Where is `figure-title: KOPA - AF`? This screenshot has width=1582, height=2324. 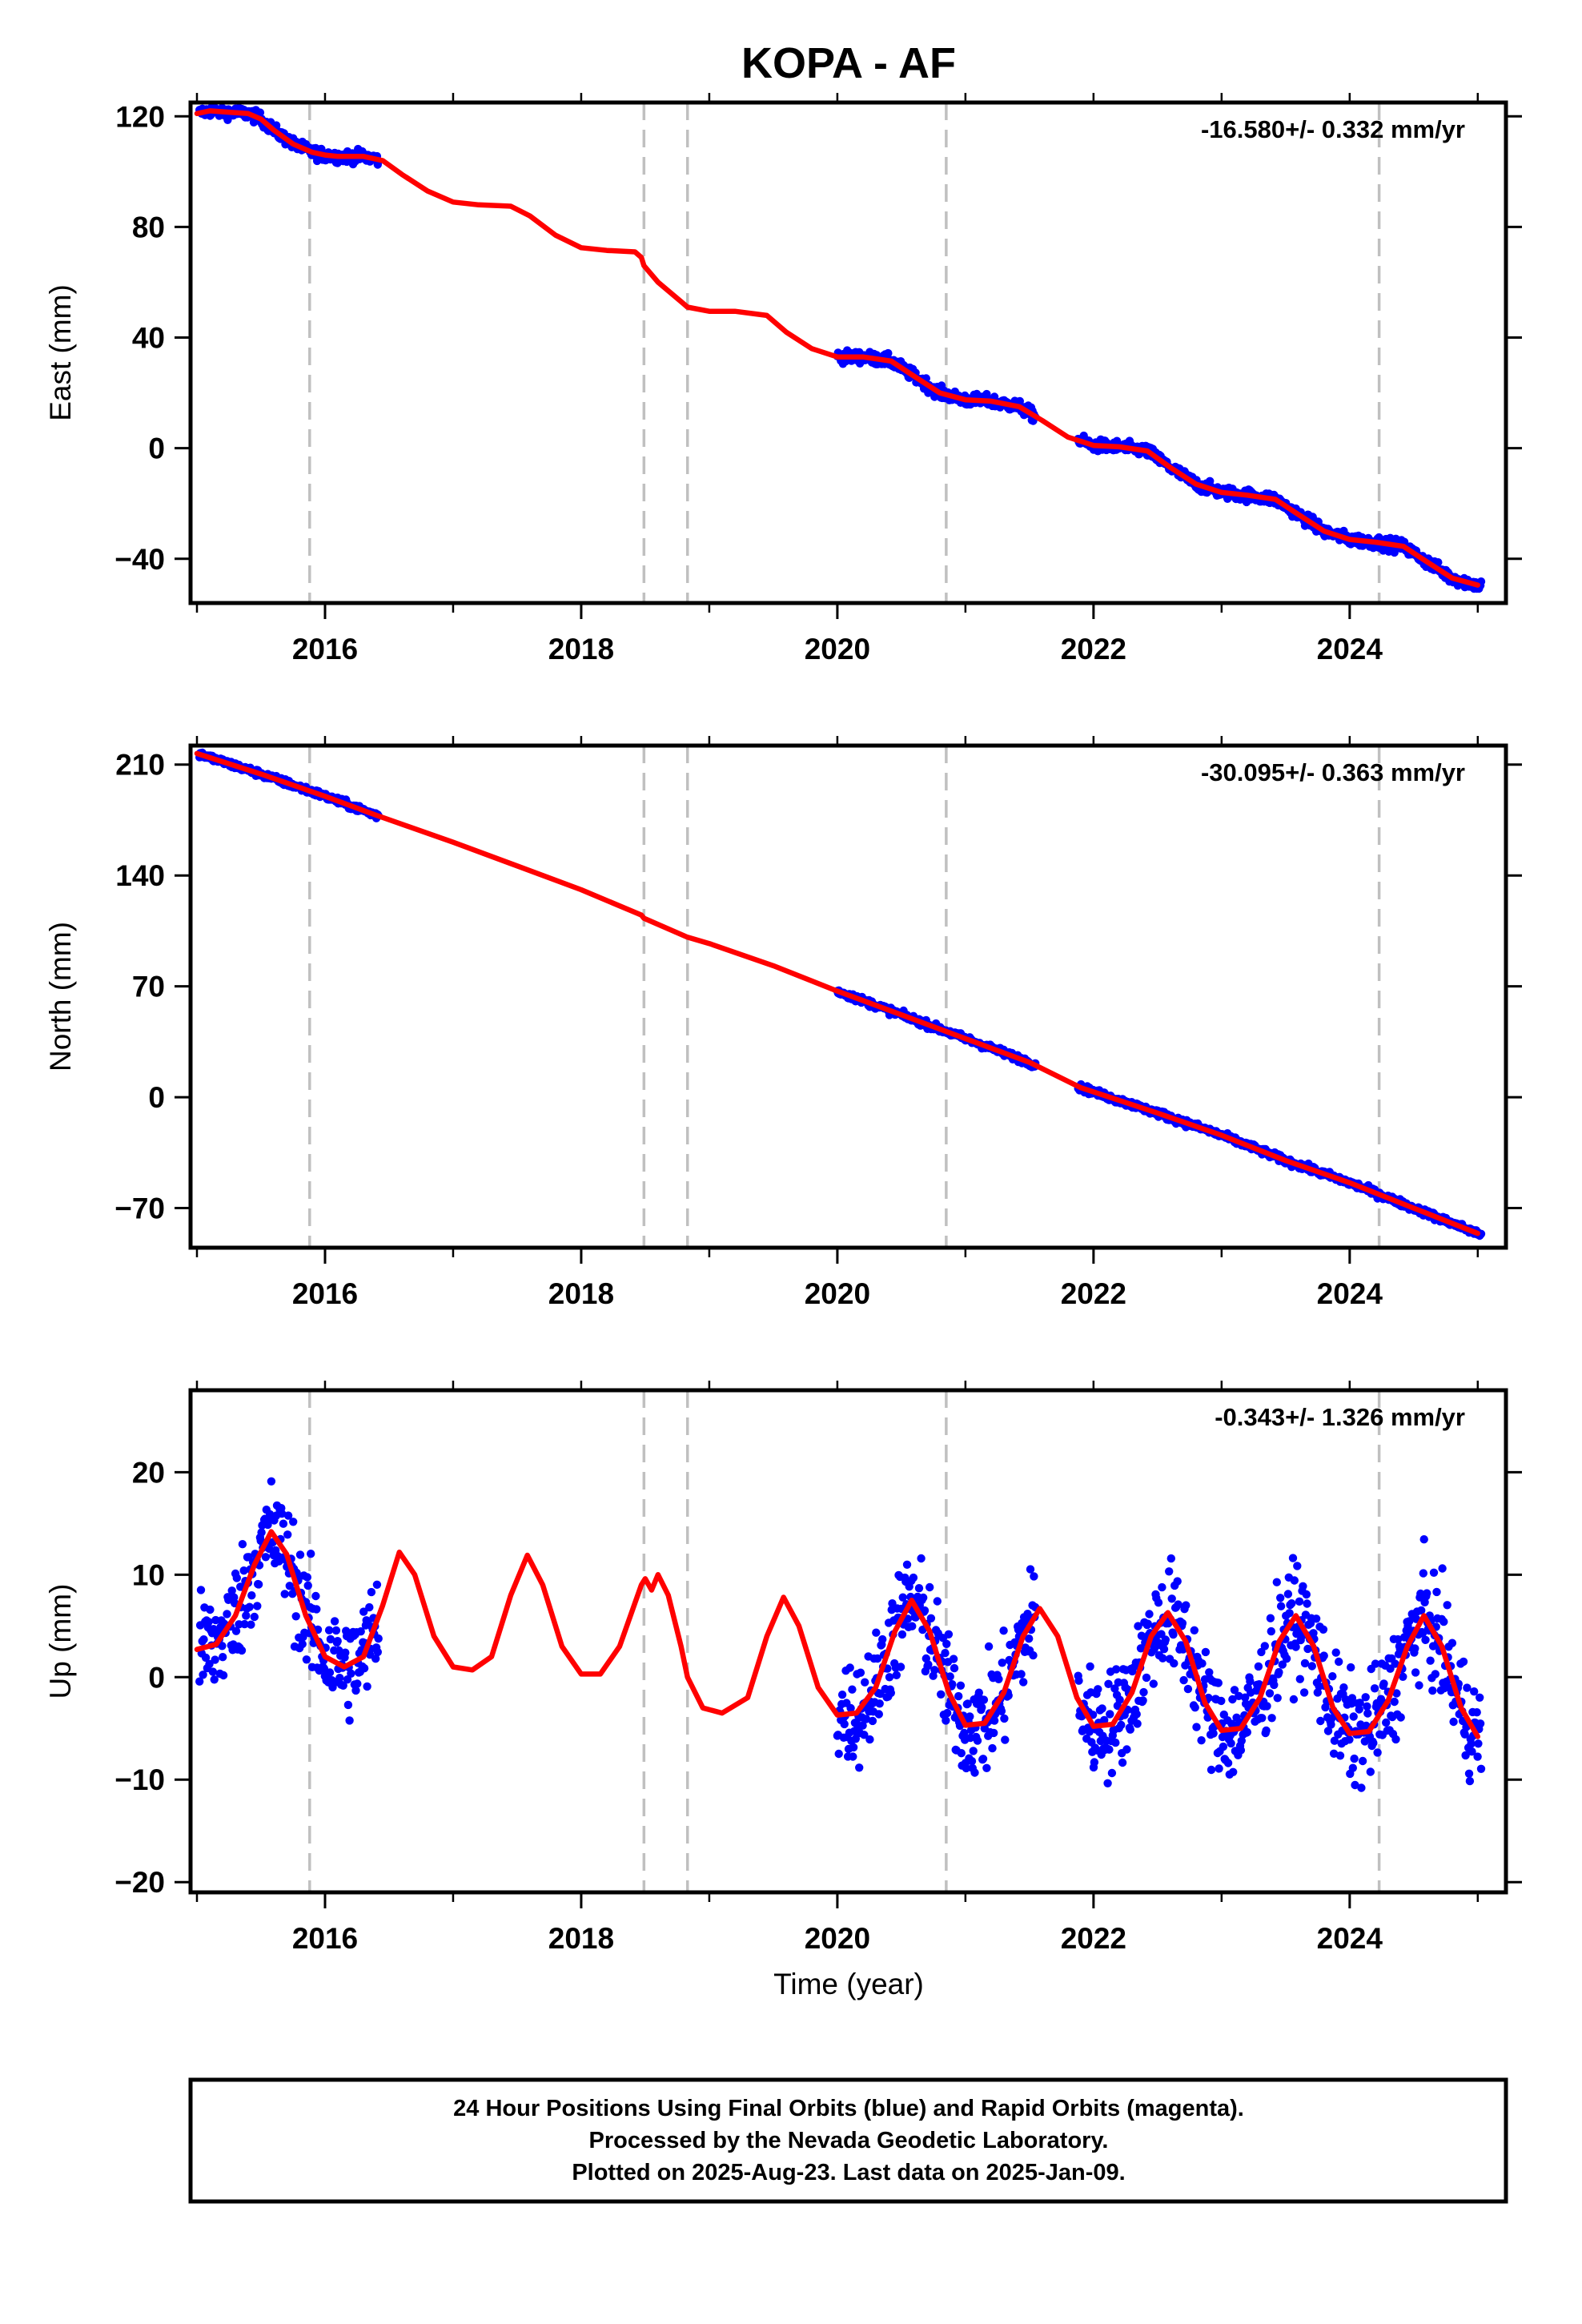
figure-title: KOPA - AF is located at coordinates (848, 63).